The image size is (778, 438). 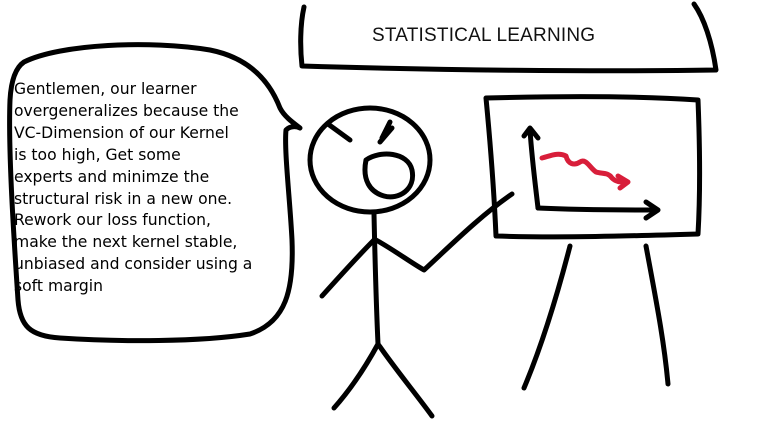 What do you see at coordinates (133, 264) in the screenshot?
I see `speech-line: unbiased and consider using a` at bounding box center [133, 264].